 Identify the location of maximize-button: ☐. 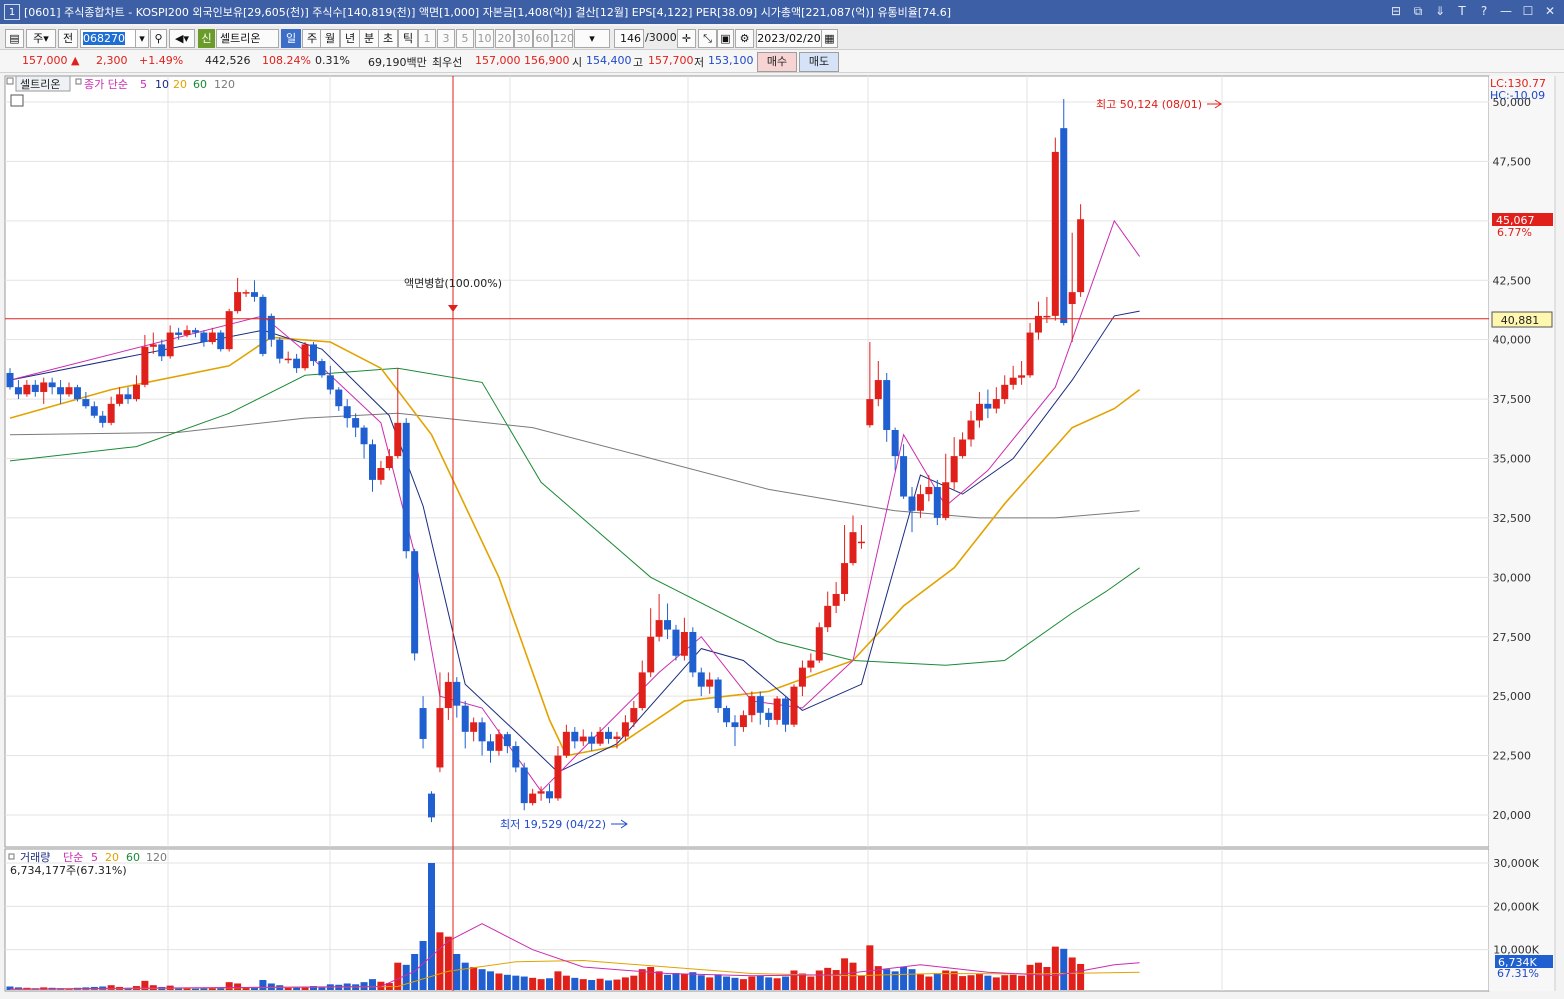
(1528, 11).